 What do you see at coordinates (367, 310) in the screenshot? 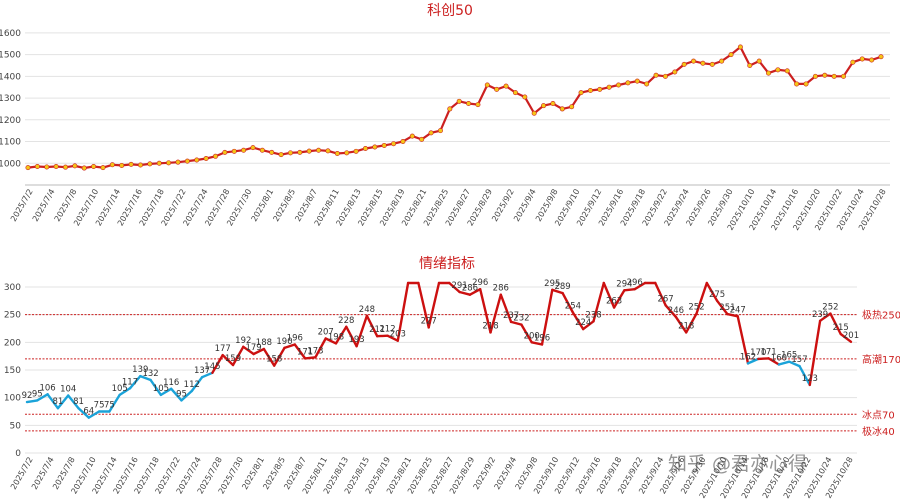
I see `bottom-data-label: 248` at bounding box center [367, 310].